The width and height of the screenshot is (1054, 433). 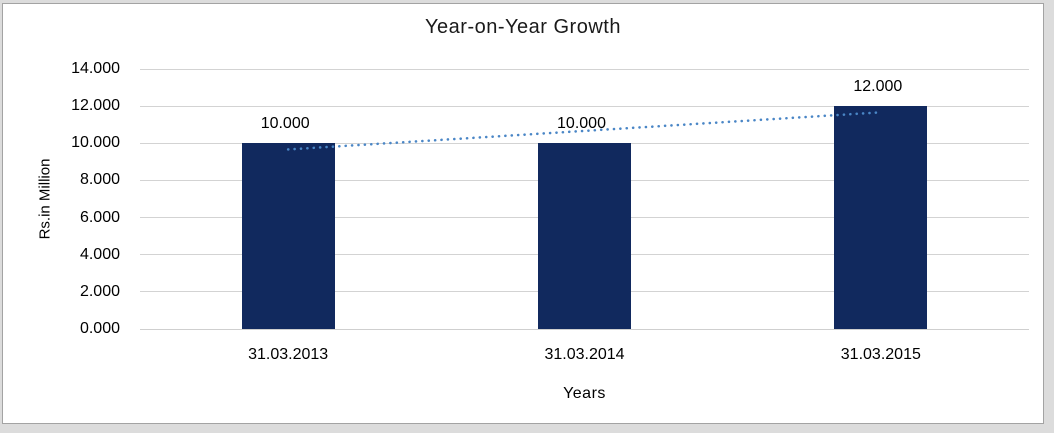 What do you see at coordinates (880, 354) in the screenshot?
I see `x-tick-label: 31.03.2015` at bounding box center [880, 354].